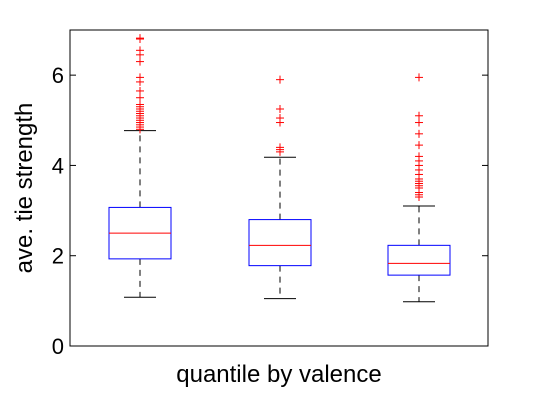 The width and height of the screenshot is (540, 405). What do you see at coordinates (58, 346) in the screenshot?
I see `y-tick-label: 0` at bounding box center [58, 346].